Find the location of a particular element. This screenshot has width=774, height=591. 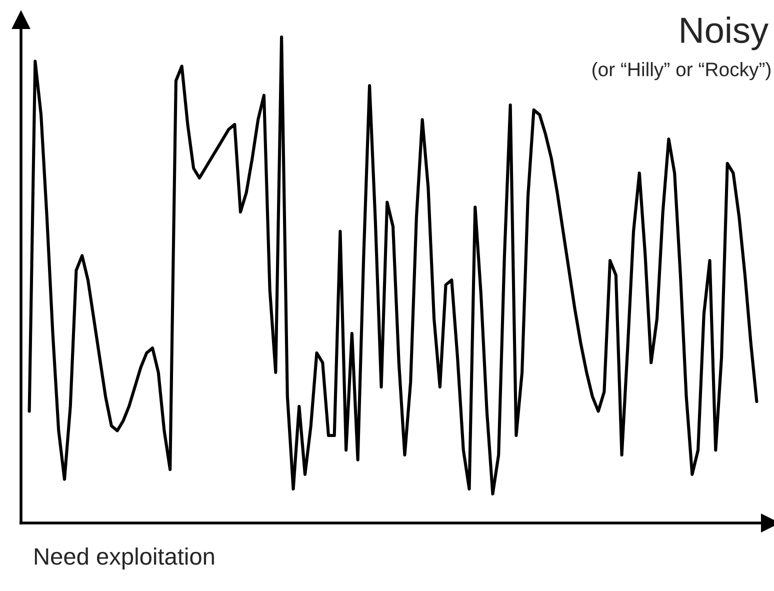

text: Need exploitation is located at coordinates (124, 558).